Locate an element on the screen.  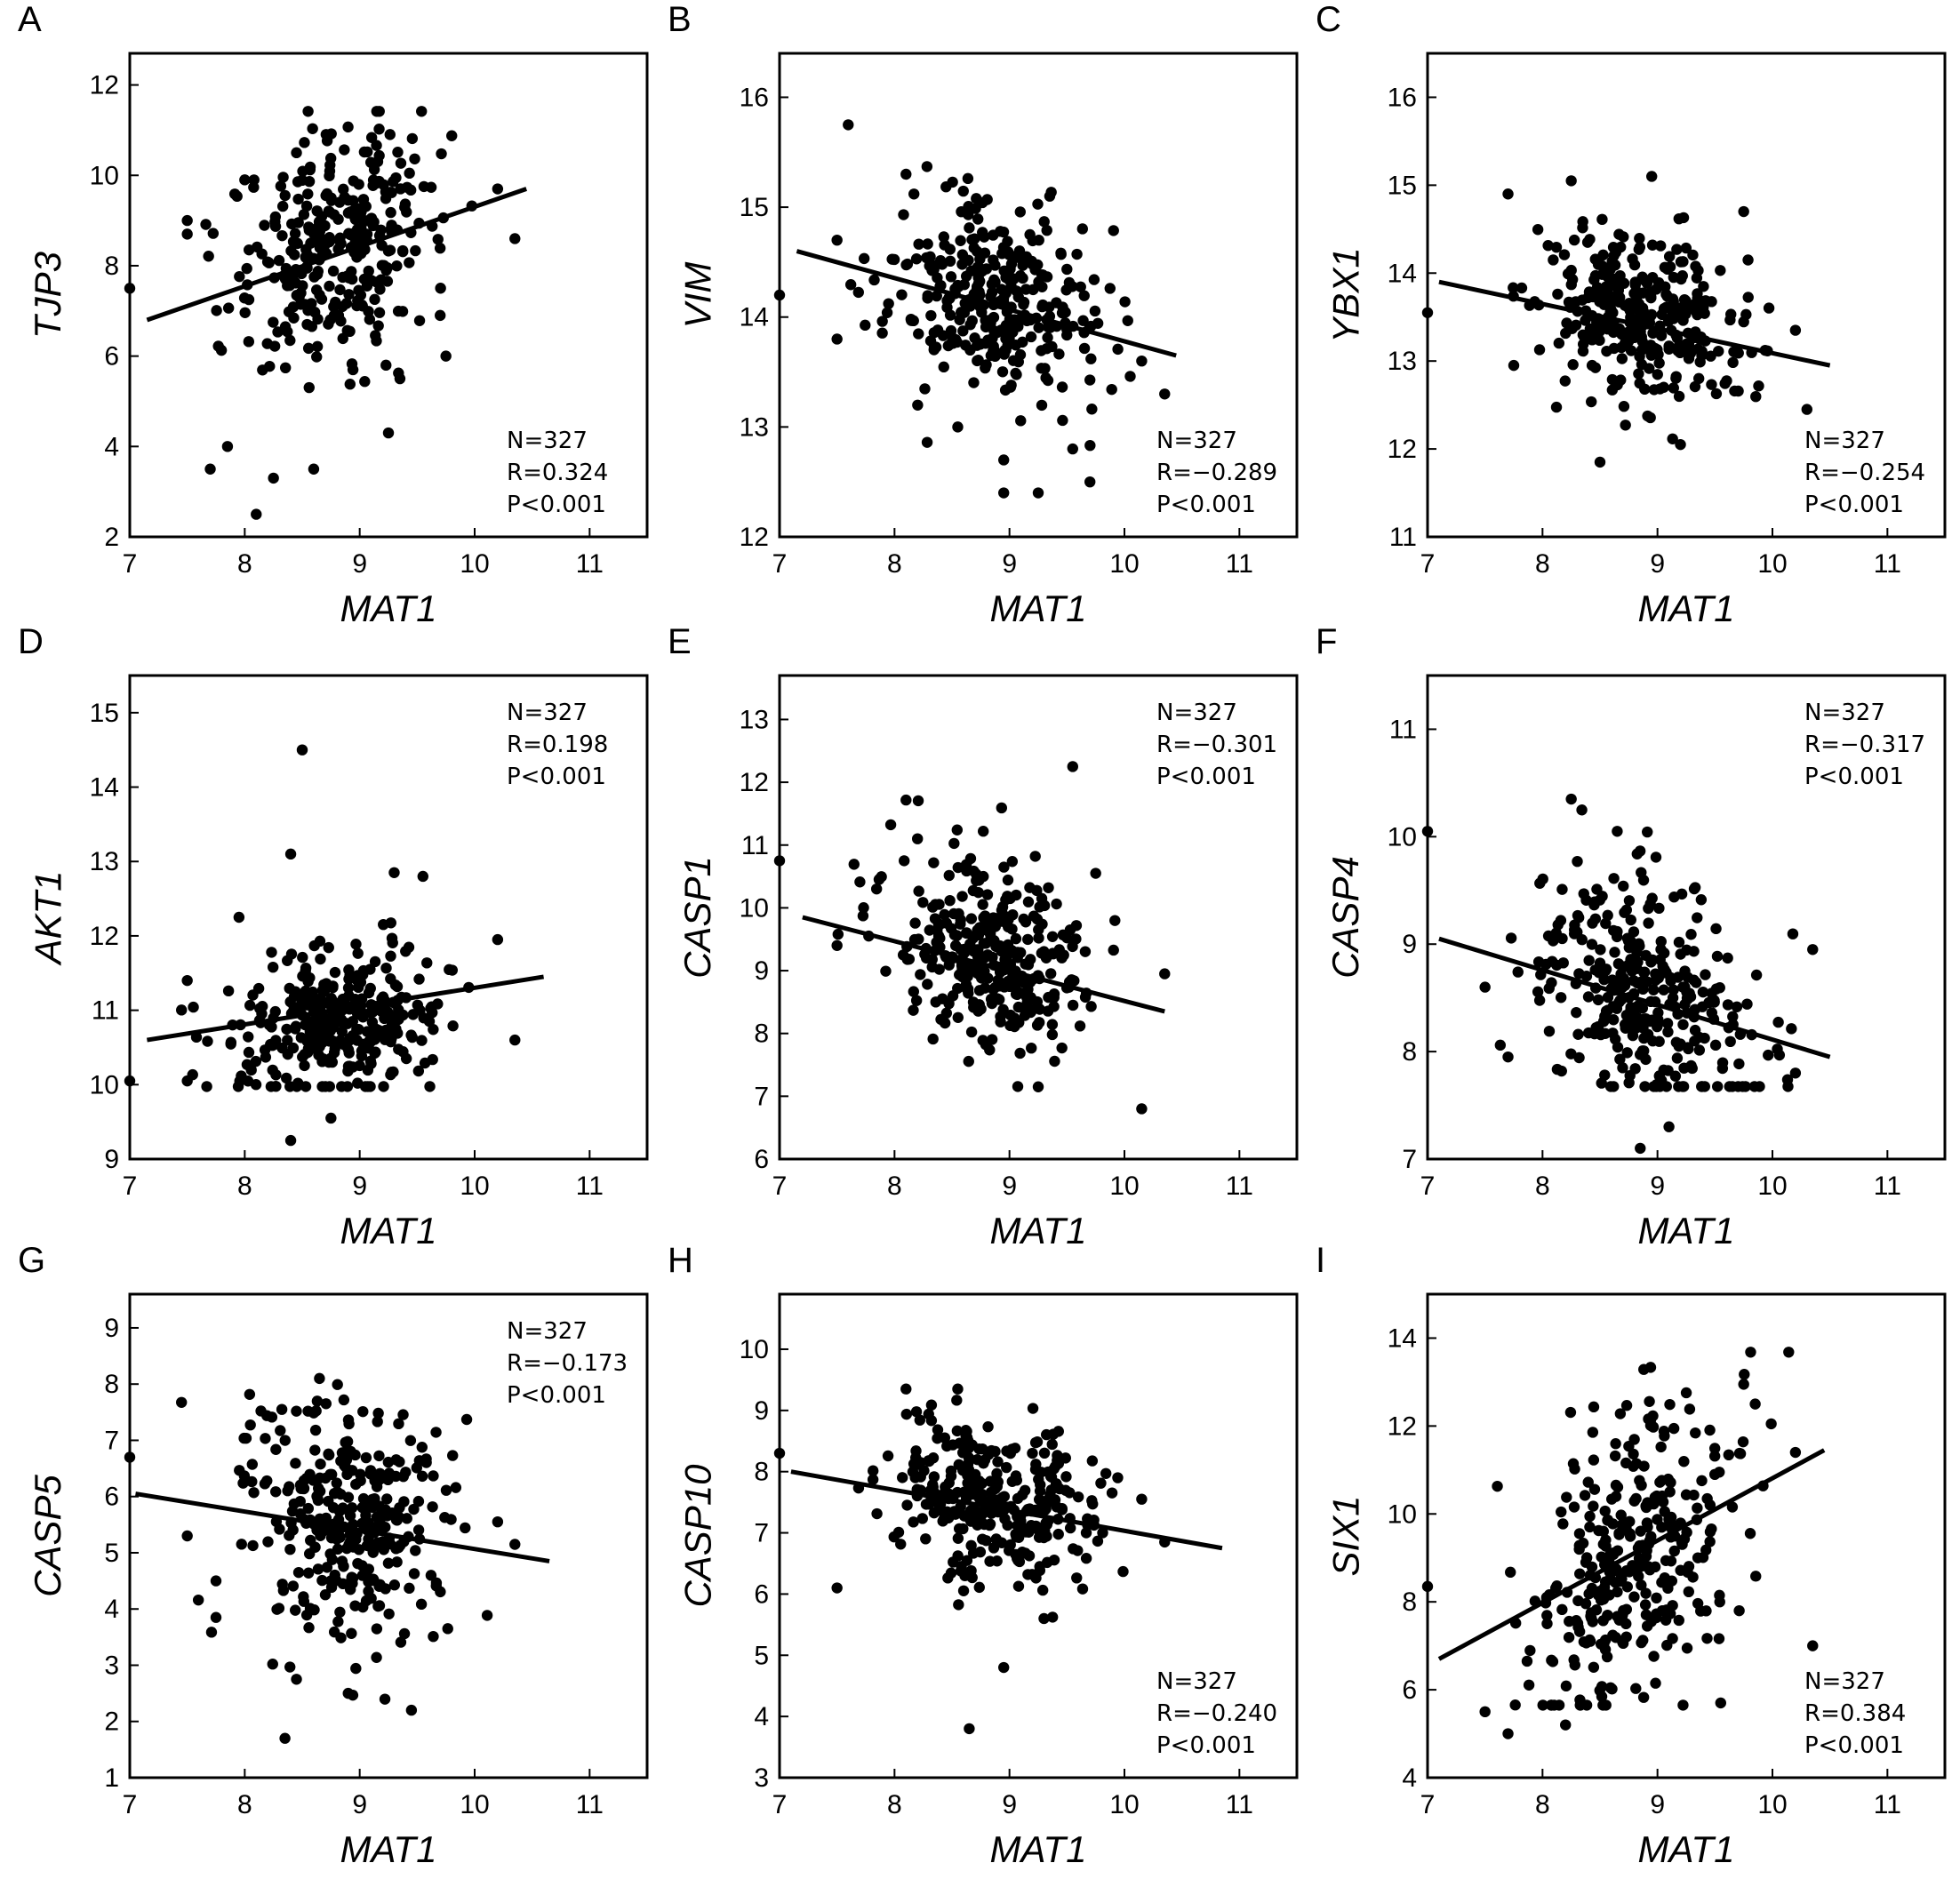
x-tick-label: 7 is located at coordinates (130, 564).